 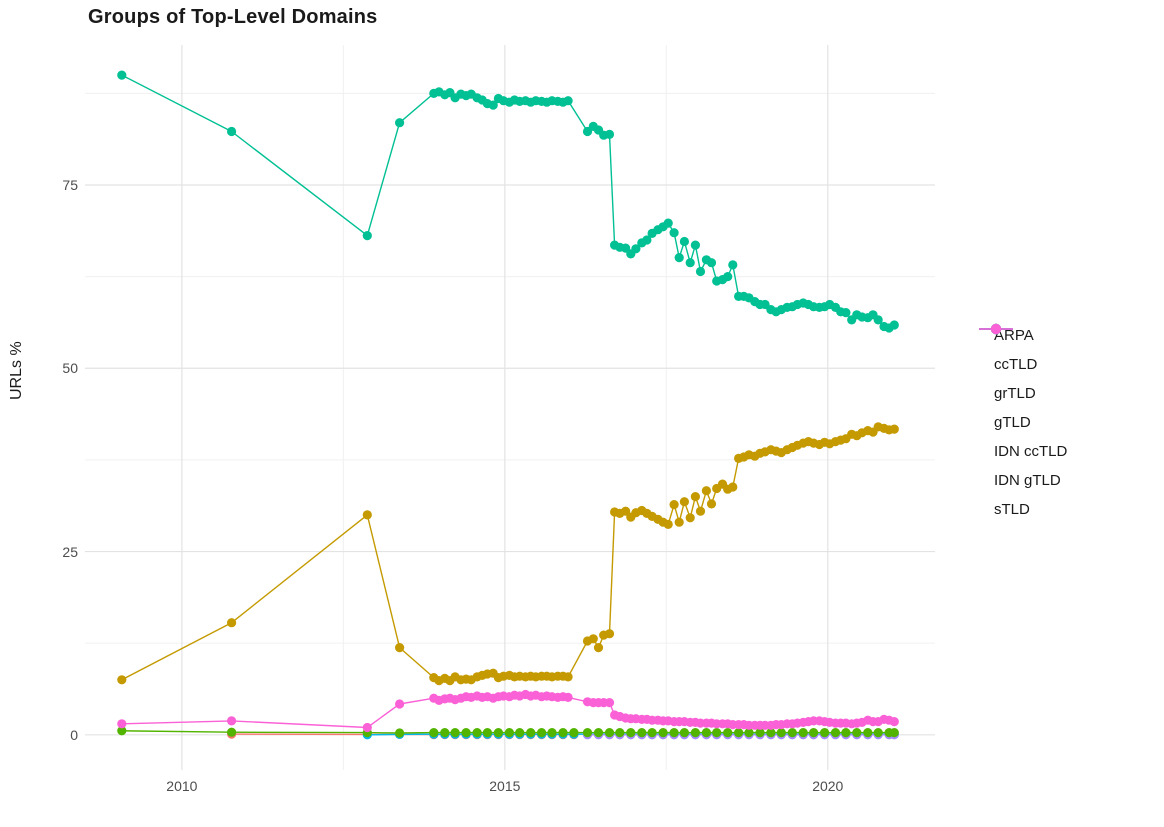 What do you see at coordinates (1014, 335) in the screenshot?
I see `legend-label-arpa: ARPA` at bounding box center [1014, 335].